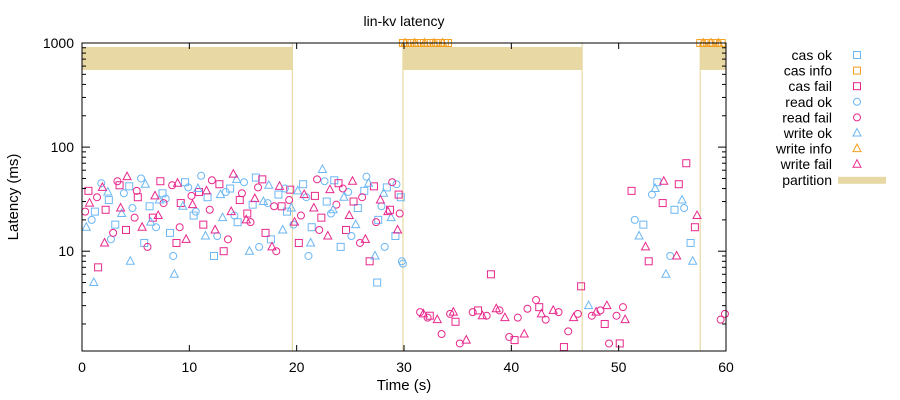 This screenshot has height=400, width=900. I want to click on x-tick-label: 20, so click(297, 367).